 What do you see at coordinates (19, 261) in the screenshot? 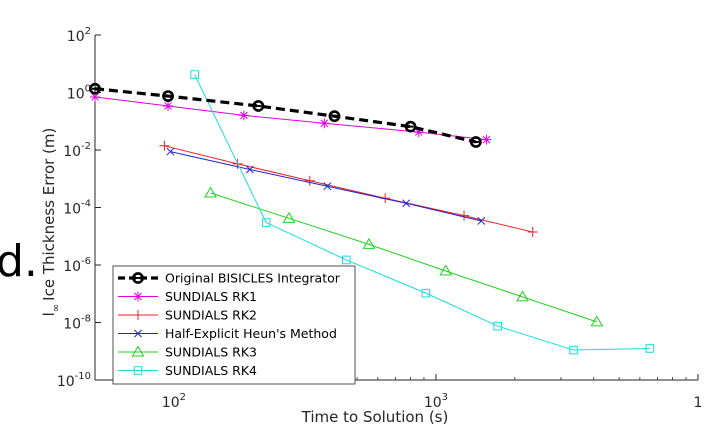
I see `panel-letter: d.` at bounding box center [19, 261].